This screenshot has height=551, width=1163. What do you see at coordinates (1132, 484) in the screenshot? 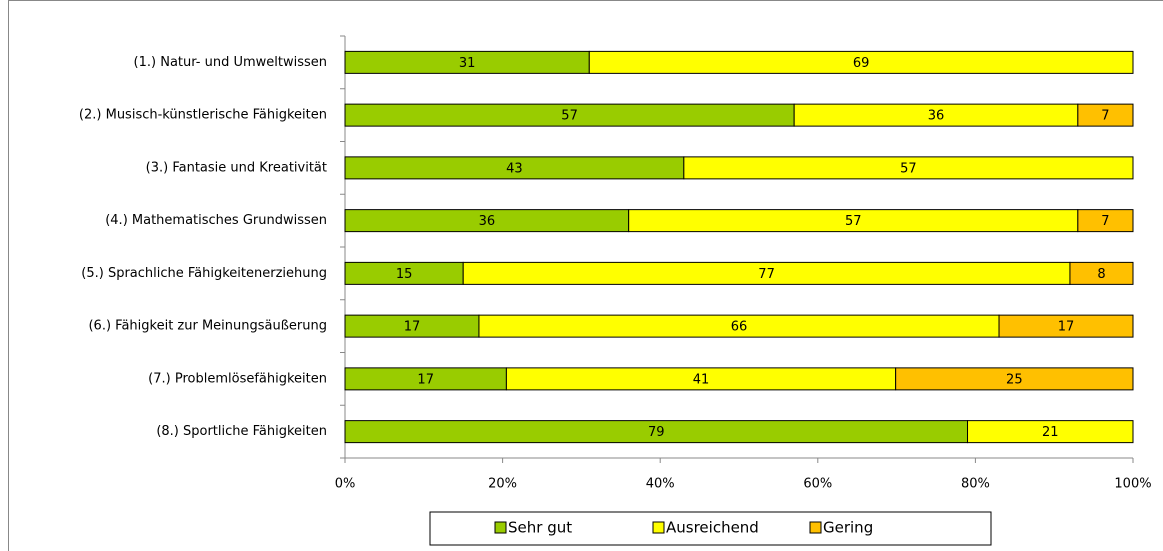
I see `x-tick-label: 100%` at bounding box center [1132, 484].